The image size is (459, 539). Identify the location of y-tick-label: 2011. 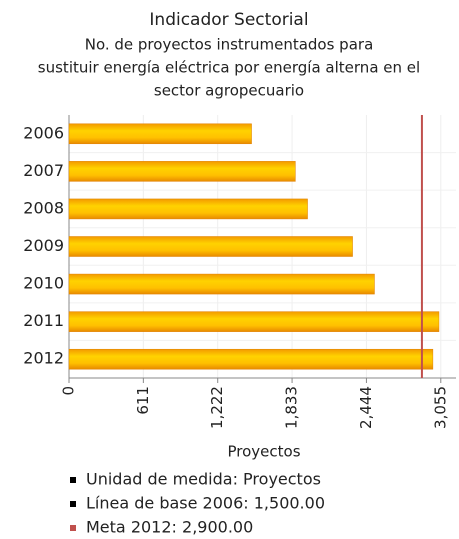
(43, 320).